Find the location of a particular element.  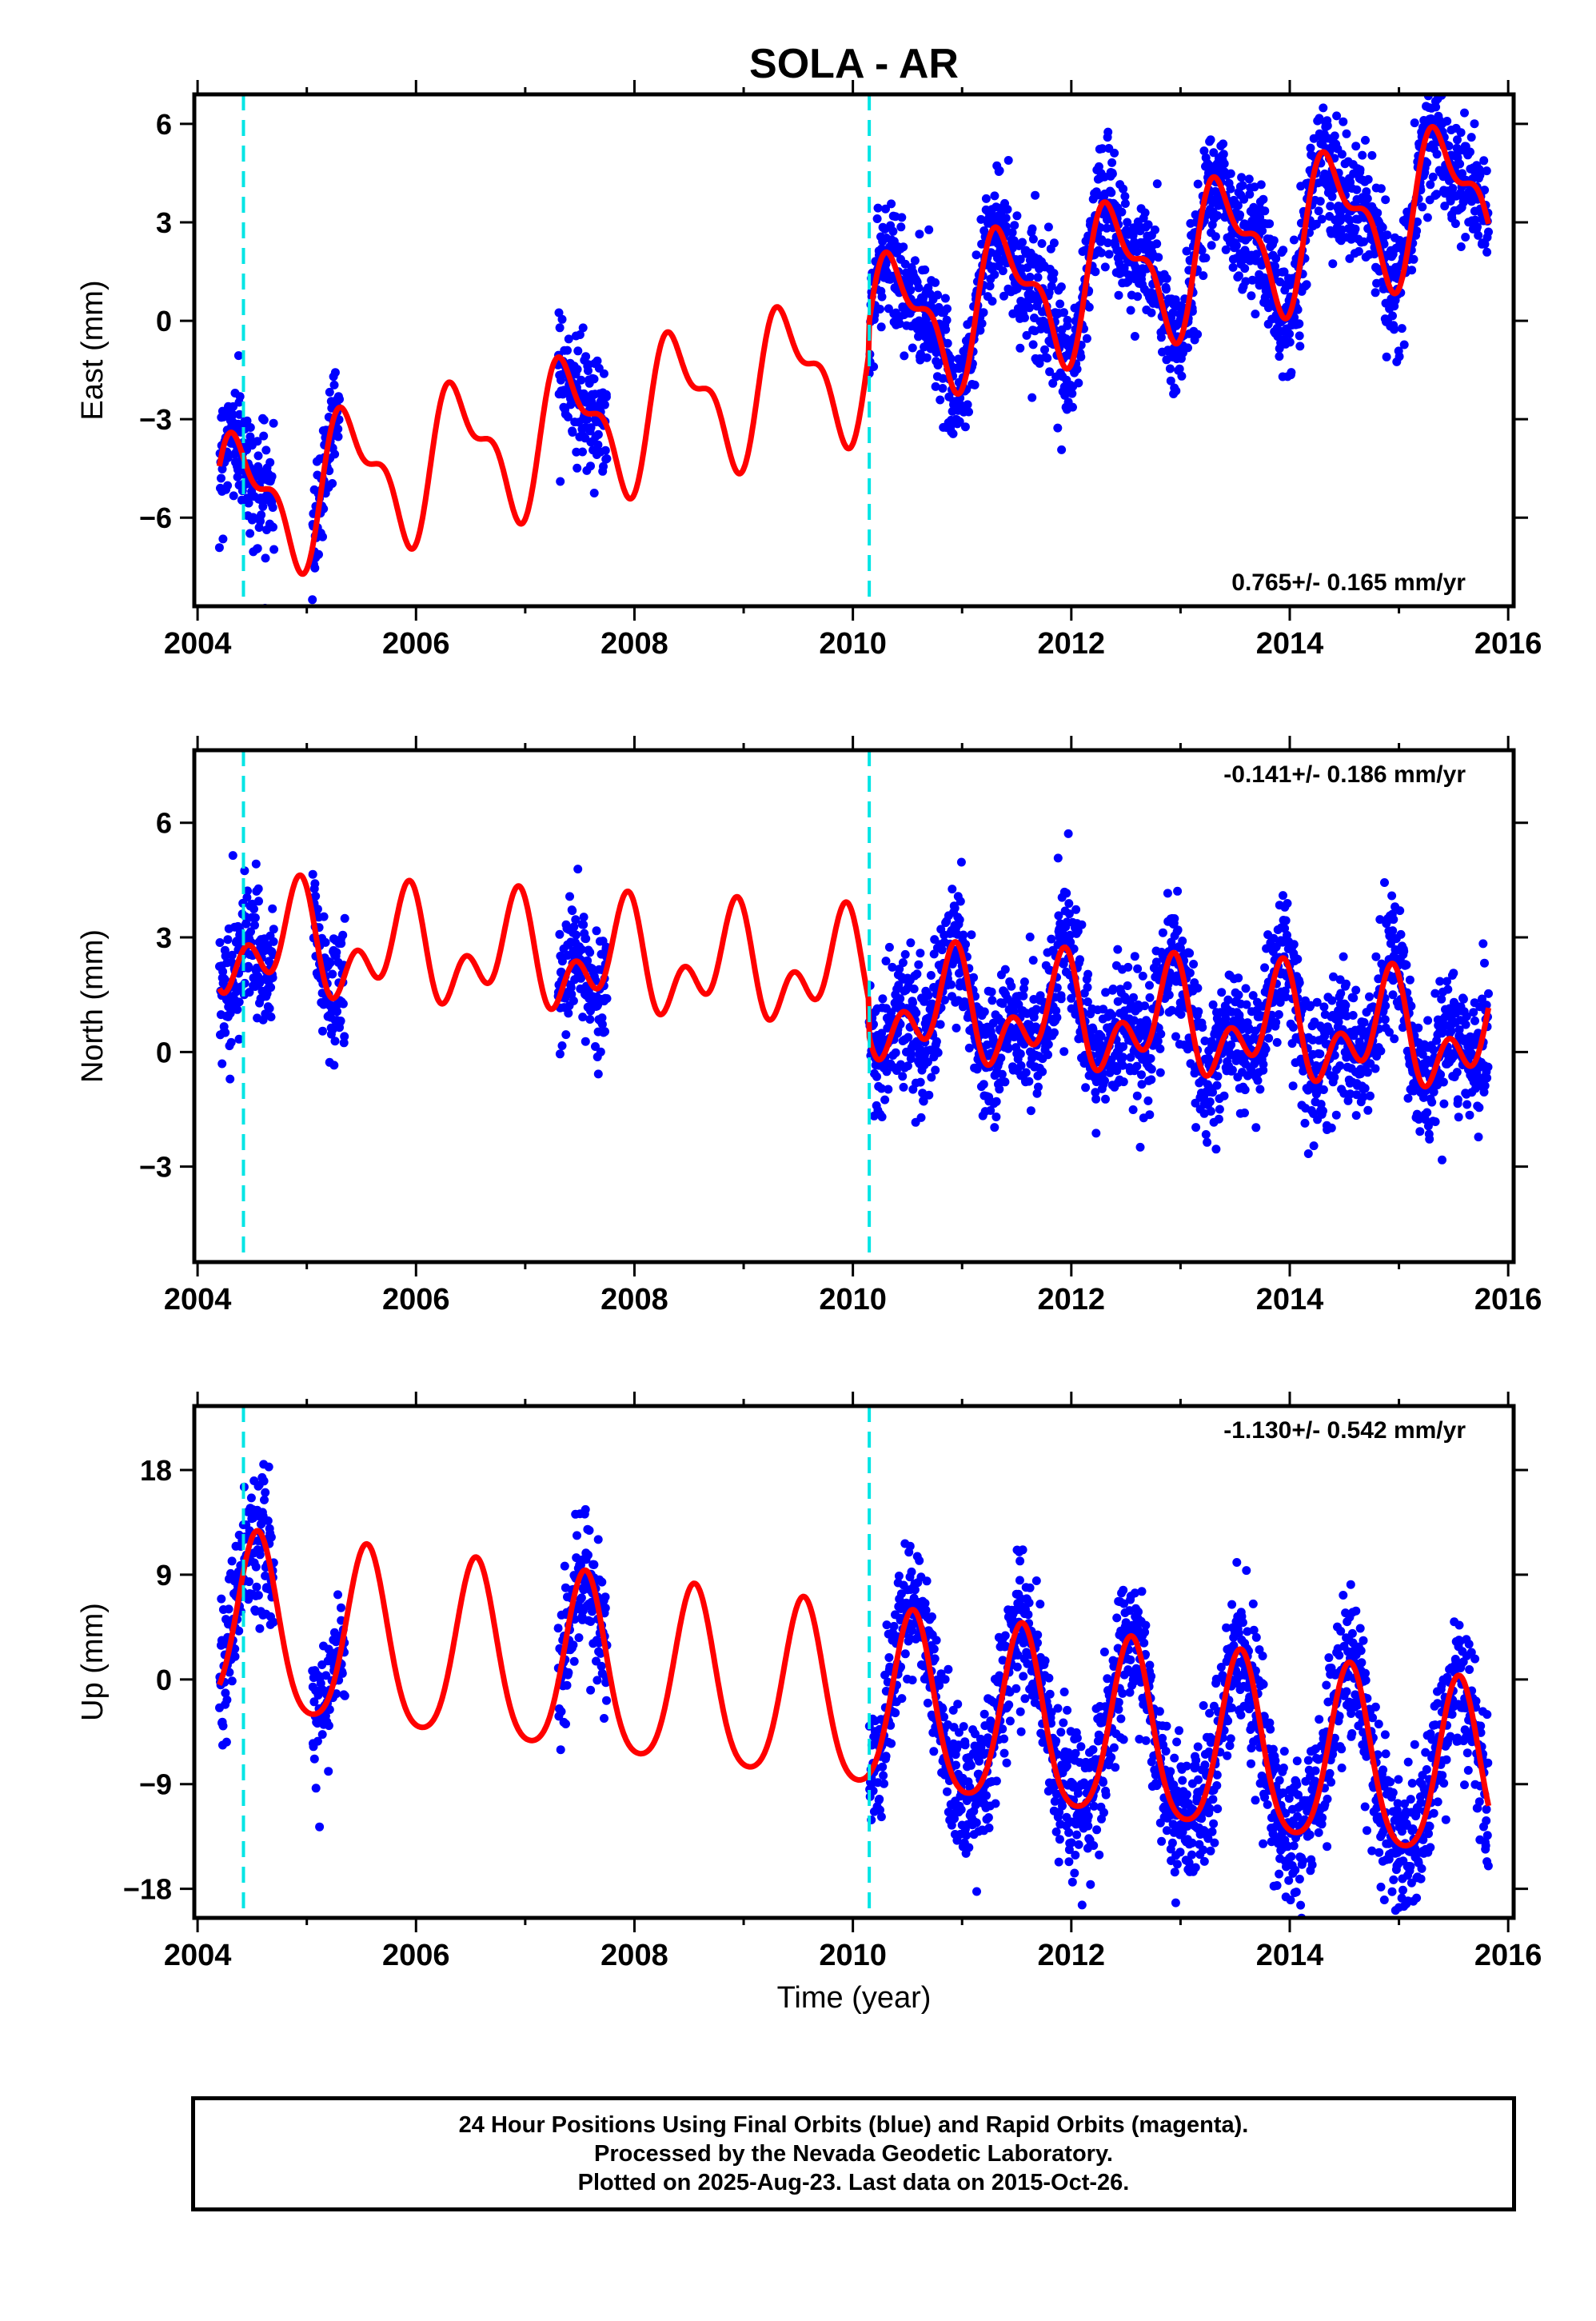

plot-area is located at coordinates (854, 996).